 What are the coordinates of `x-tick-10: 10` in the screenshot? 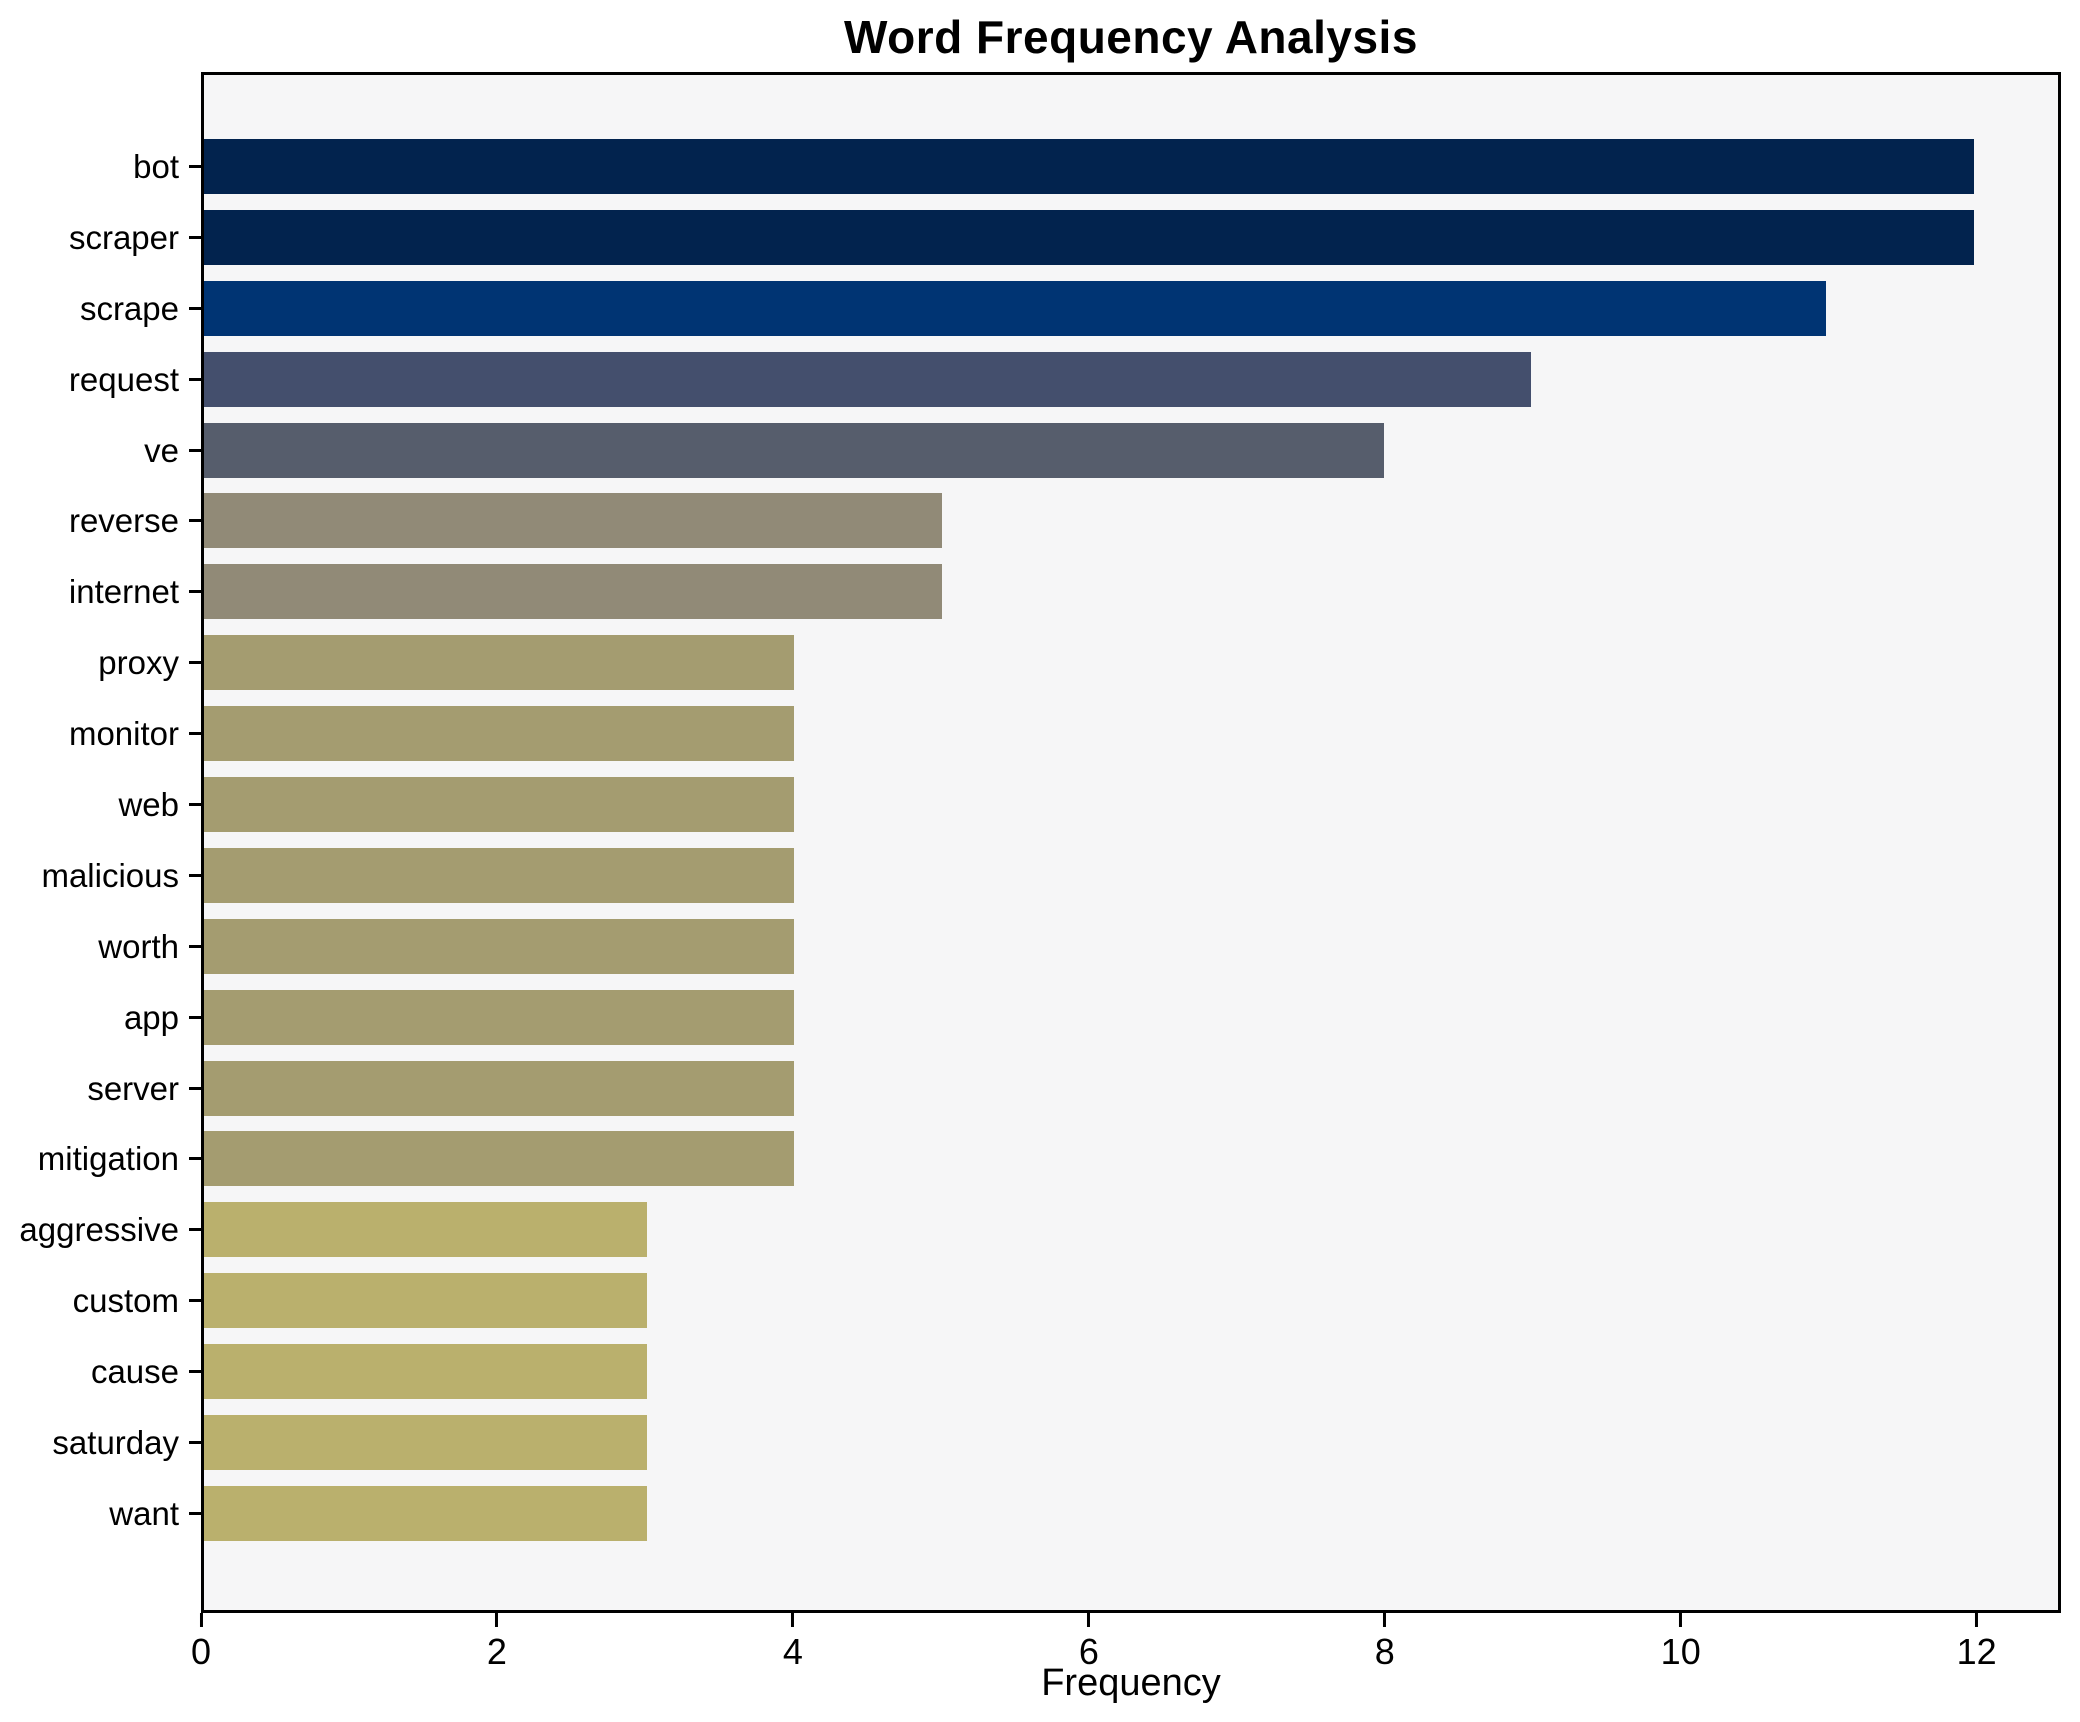 It's located at (1681, 1643).